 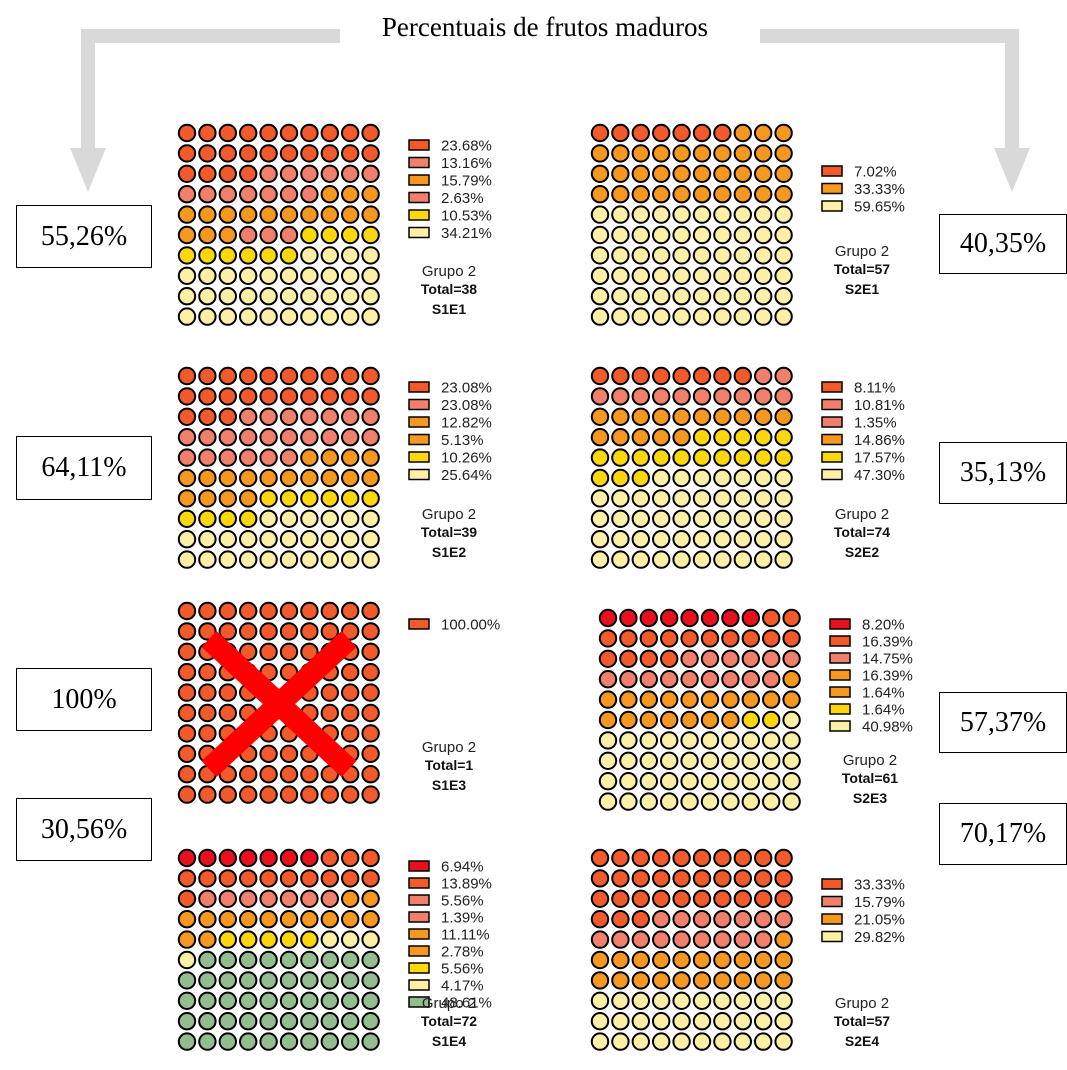 What do you see at coordinates (462, 901) in the screenshot?
I see `legend-label: 5.56%` at bounding box center [462, 901].